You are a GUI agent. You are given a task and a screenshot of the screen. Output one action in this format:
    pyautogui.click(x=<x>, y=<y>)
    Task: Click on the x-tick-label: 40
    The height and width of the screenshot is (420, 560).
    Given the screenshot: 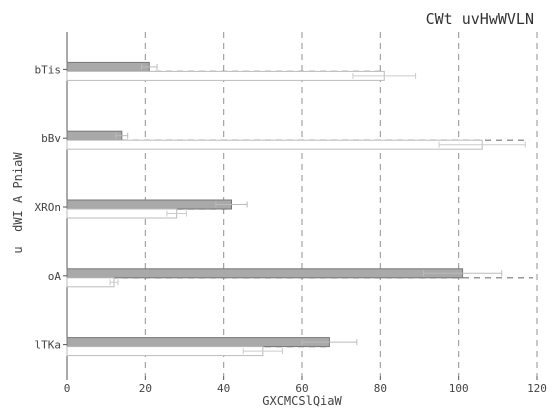 What is the action you would take?
    pyautogui.click(x=223, y=388)
    